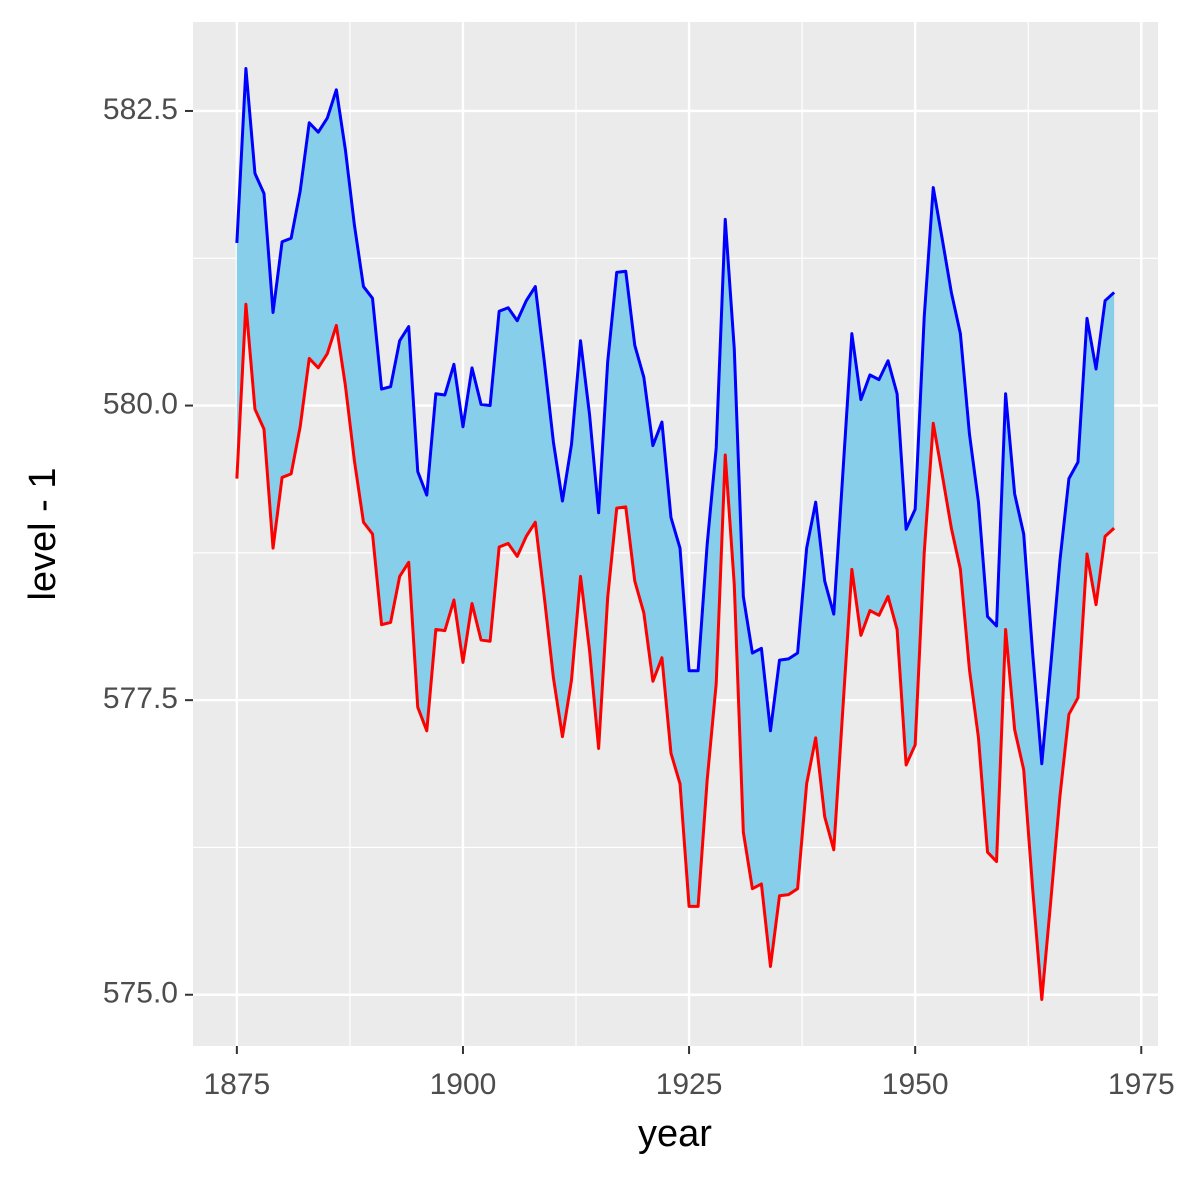 This screenshot has height=1181, width=1181. I want to click on x-tick-label: 1900, so click(463, 1084).